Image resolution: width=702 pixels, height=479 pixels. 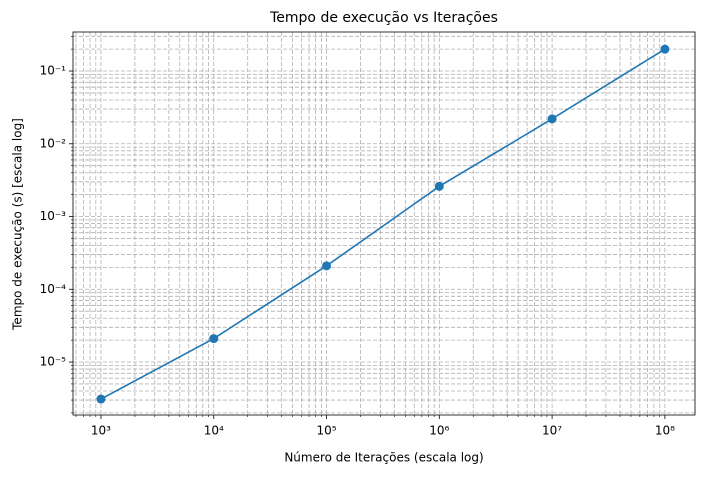 What do you see at coordinates (383, 18) in the screenshot?
I see `chart-title: Tempo de execução vs Iterações` at bounding box center [383, 18].